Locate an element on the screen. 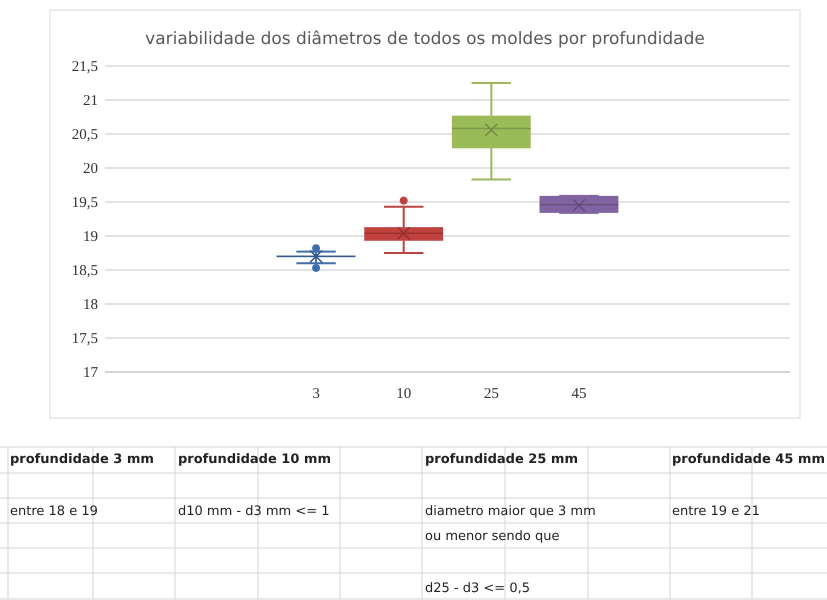 The height and width of the screenshot is (600, 827). text: profundidade 10 mm is located at coordinates (255, 459).